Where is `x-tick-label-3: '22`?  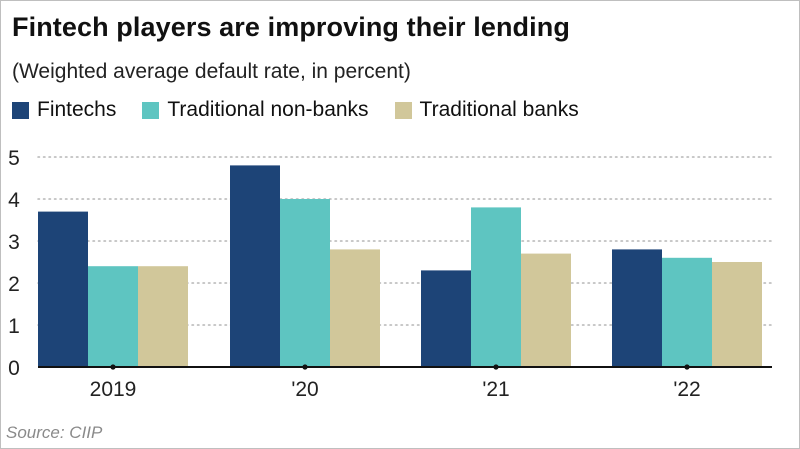
x-tick-label-3: '22 is located at coordinates (686, 389).